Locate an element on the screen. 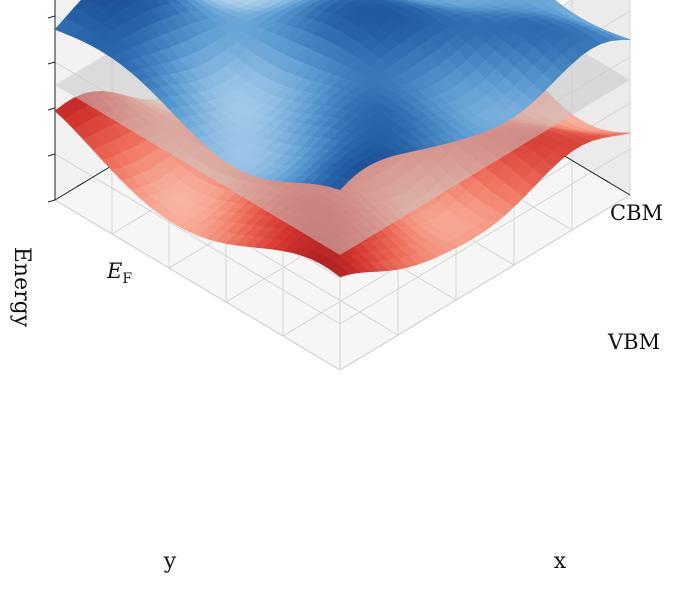 The width and height of the screenshot is (685, 604). fermi-level-label: EF is located at coordinates (119, 273).